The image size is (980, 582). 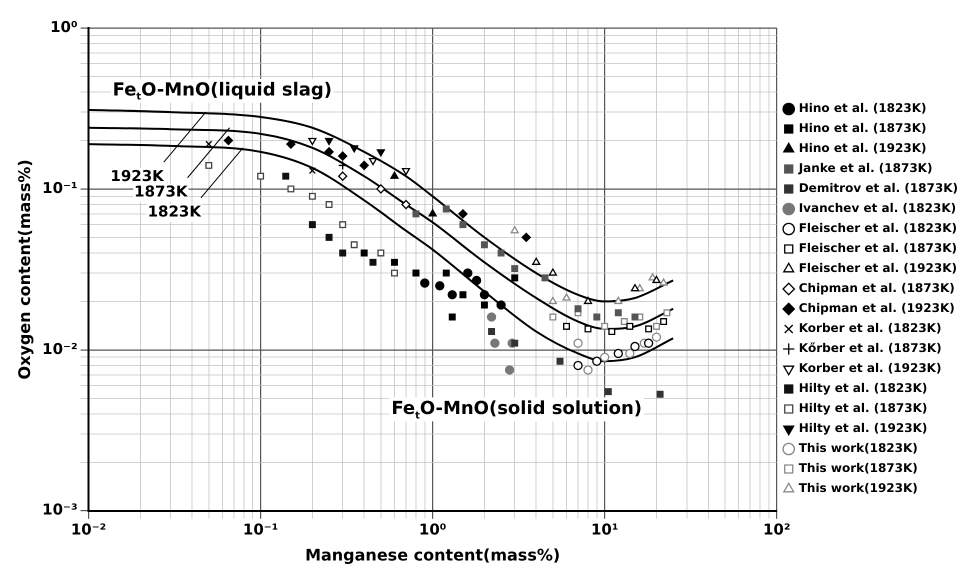 I want to click on y-tick-label: 10⁰, so click(x=64, y=27).